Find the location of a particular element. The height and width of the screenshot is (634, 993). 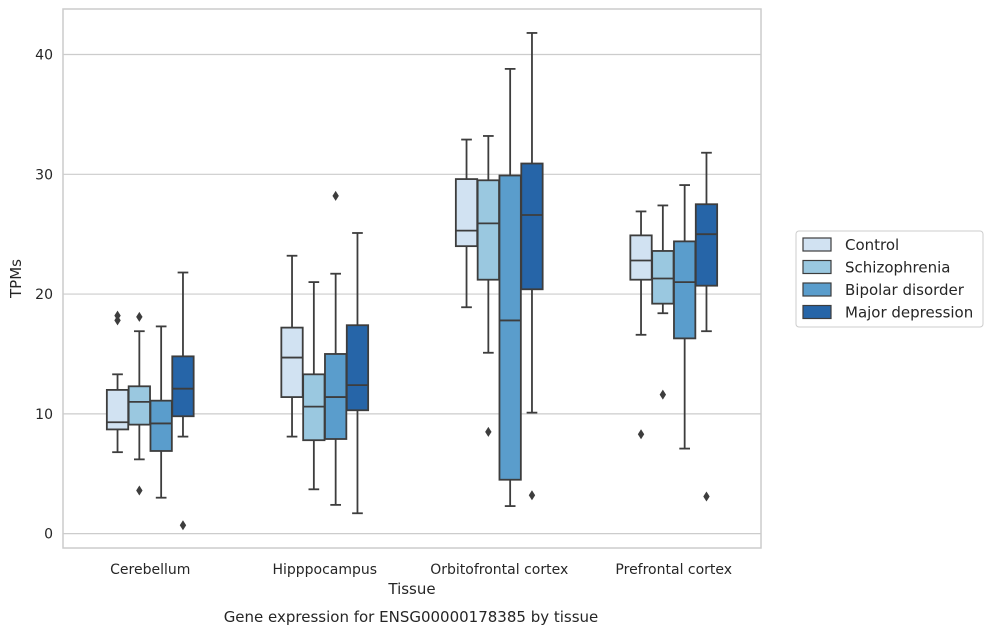

legend-label: Major depression is located at coordinates (909, 313).